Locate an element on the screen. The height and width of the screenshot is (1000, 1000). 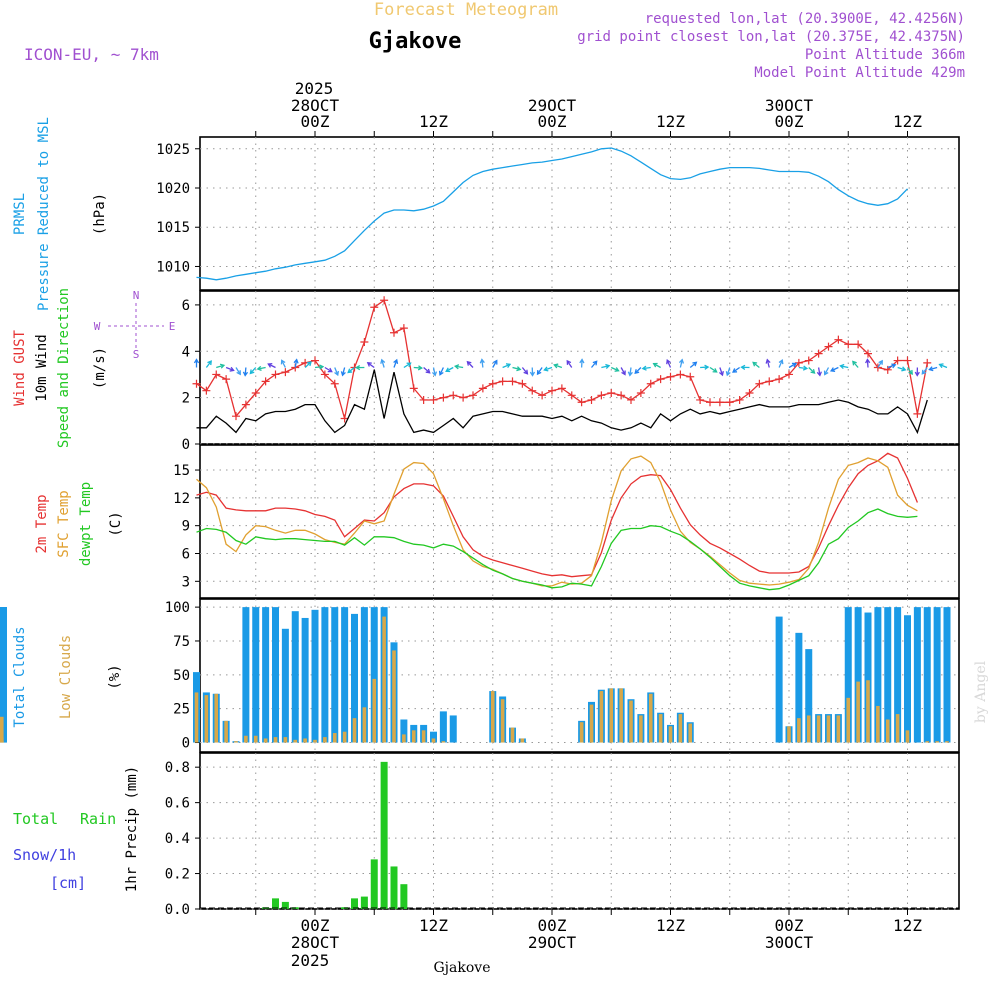
temperature-frame is located at coordinates (579, 521).